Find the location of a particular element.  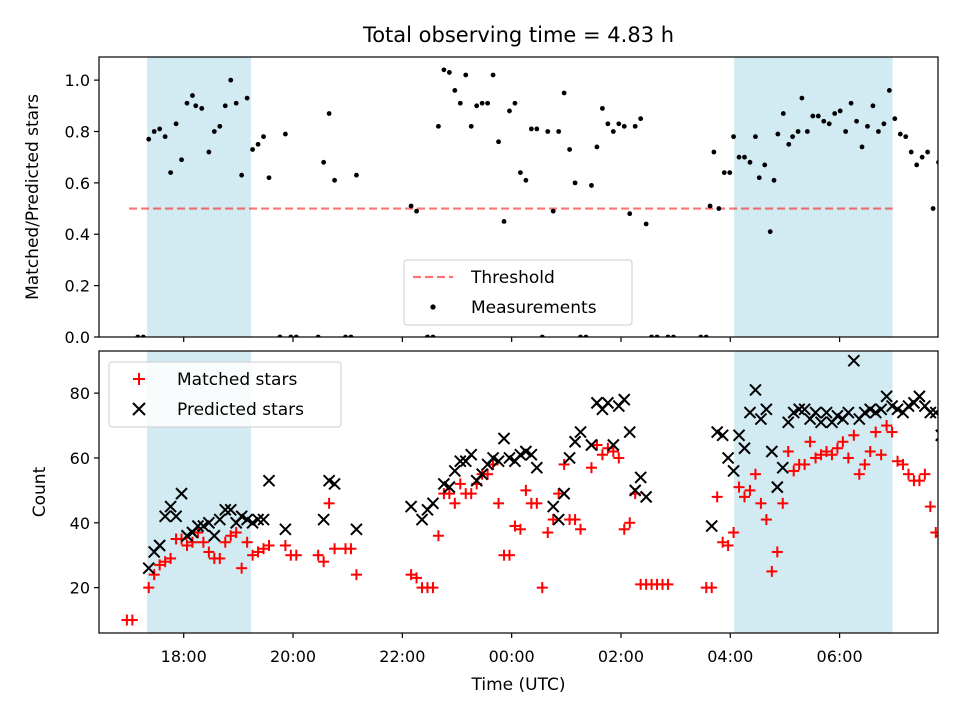

x-tick-label: 00:00 is located at coordinates (512, 656).